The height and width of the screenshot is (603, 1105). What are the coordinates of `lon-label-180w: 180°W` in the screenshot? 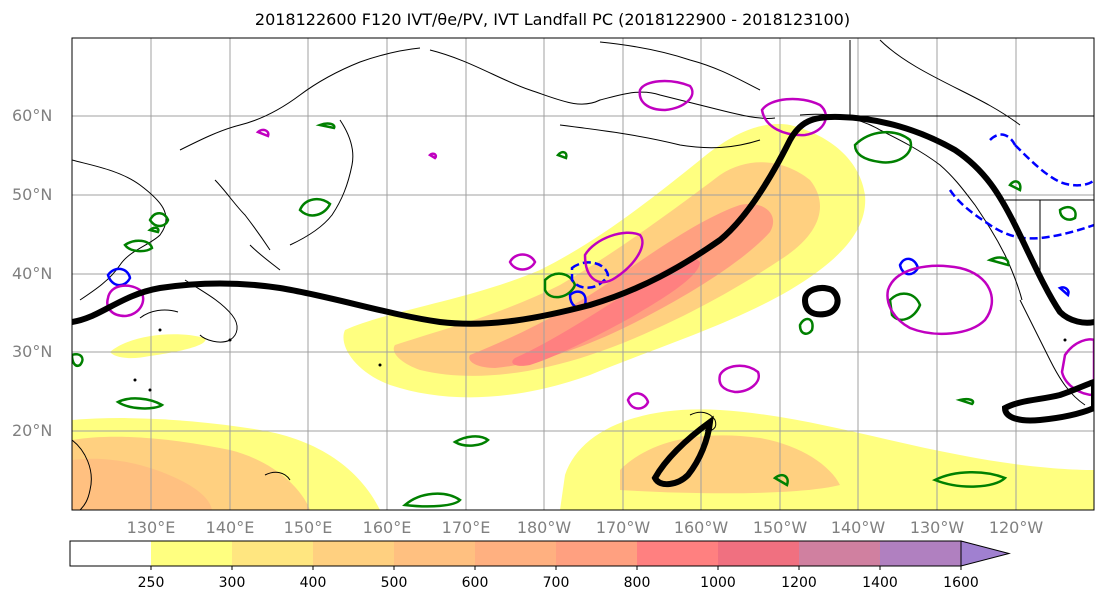 It's located at (544, 527).